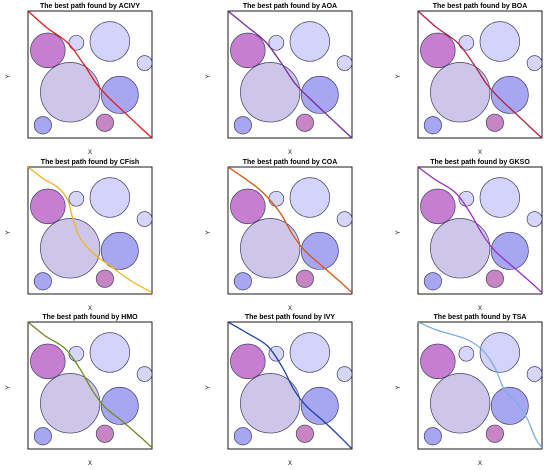  Describe the element at coordinates (290, 317) in the screenshot. I see `panel-title: The best path found by IVY` at that location.